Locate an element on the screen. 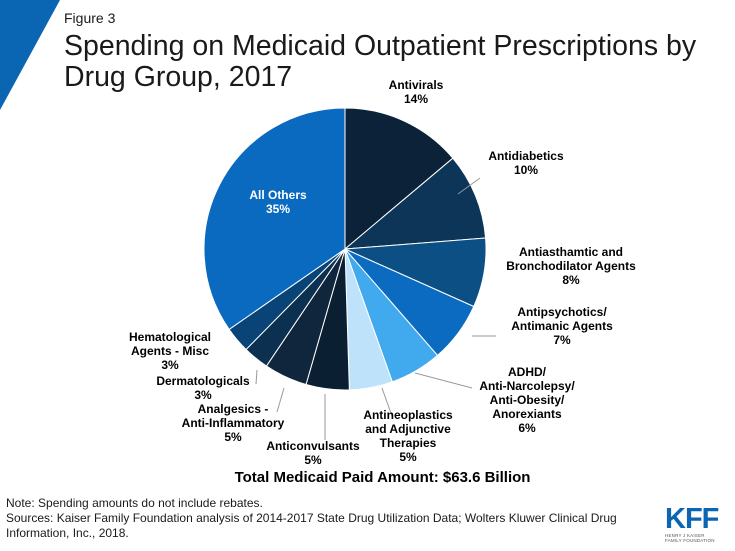  slice-label-line-5-0: Antineoplastics is located at coordinates (408, 415).